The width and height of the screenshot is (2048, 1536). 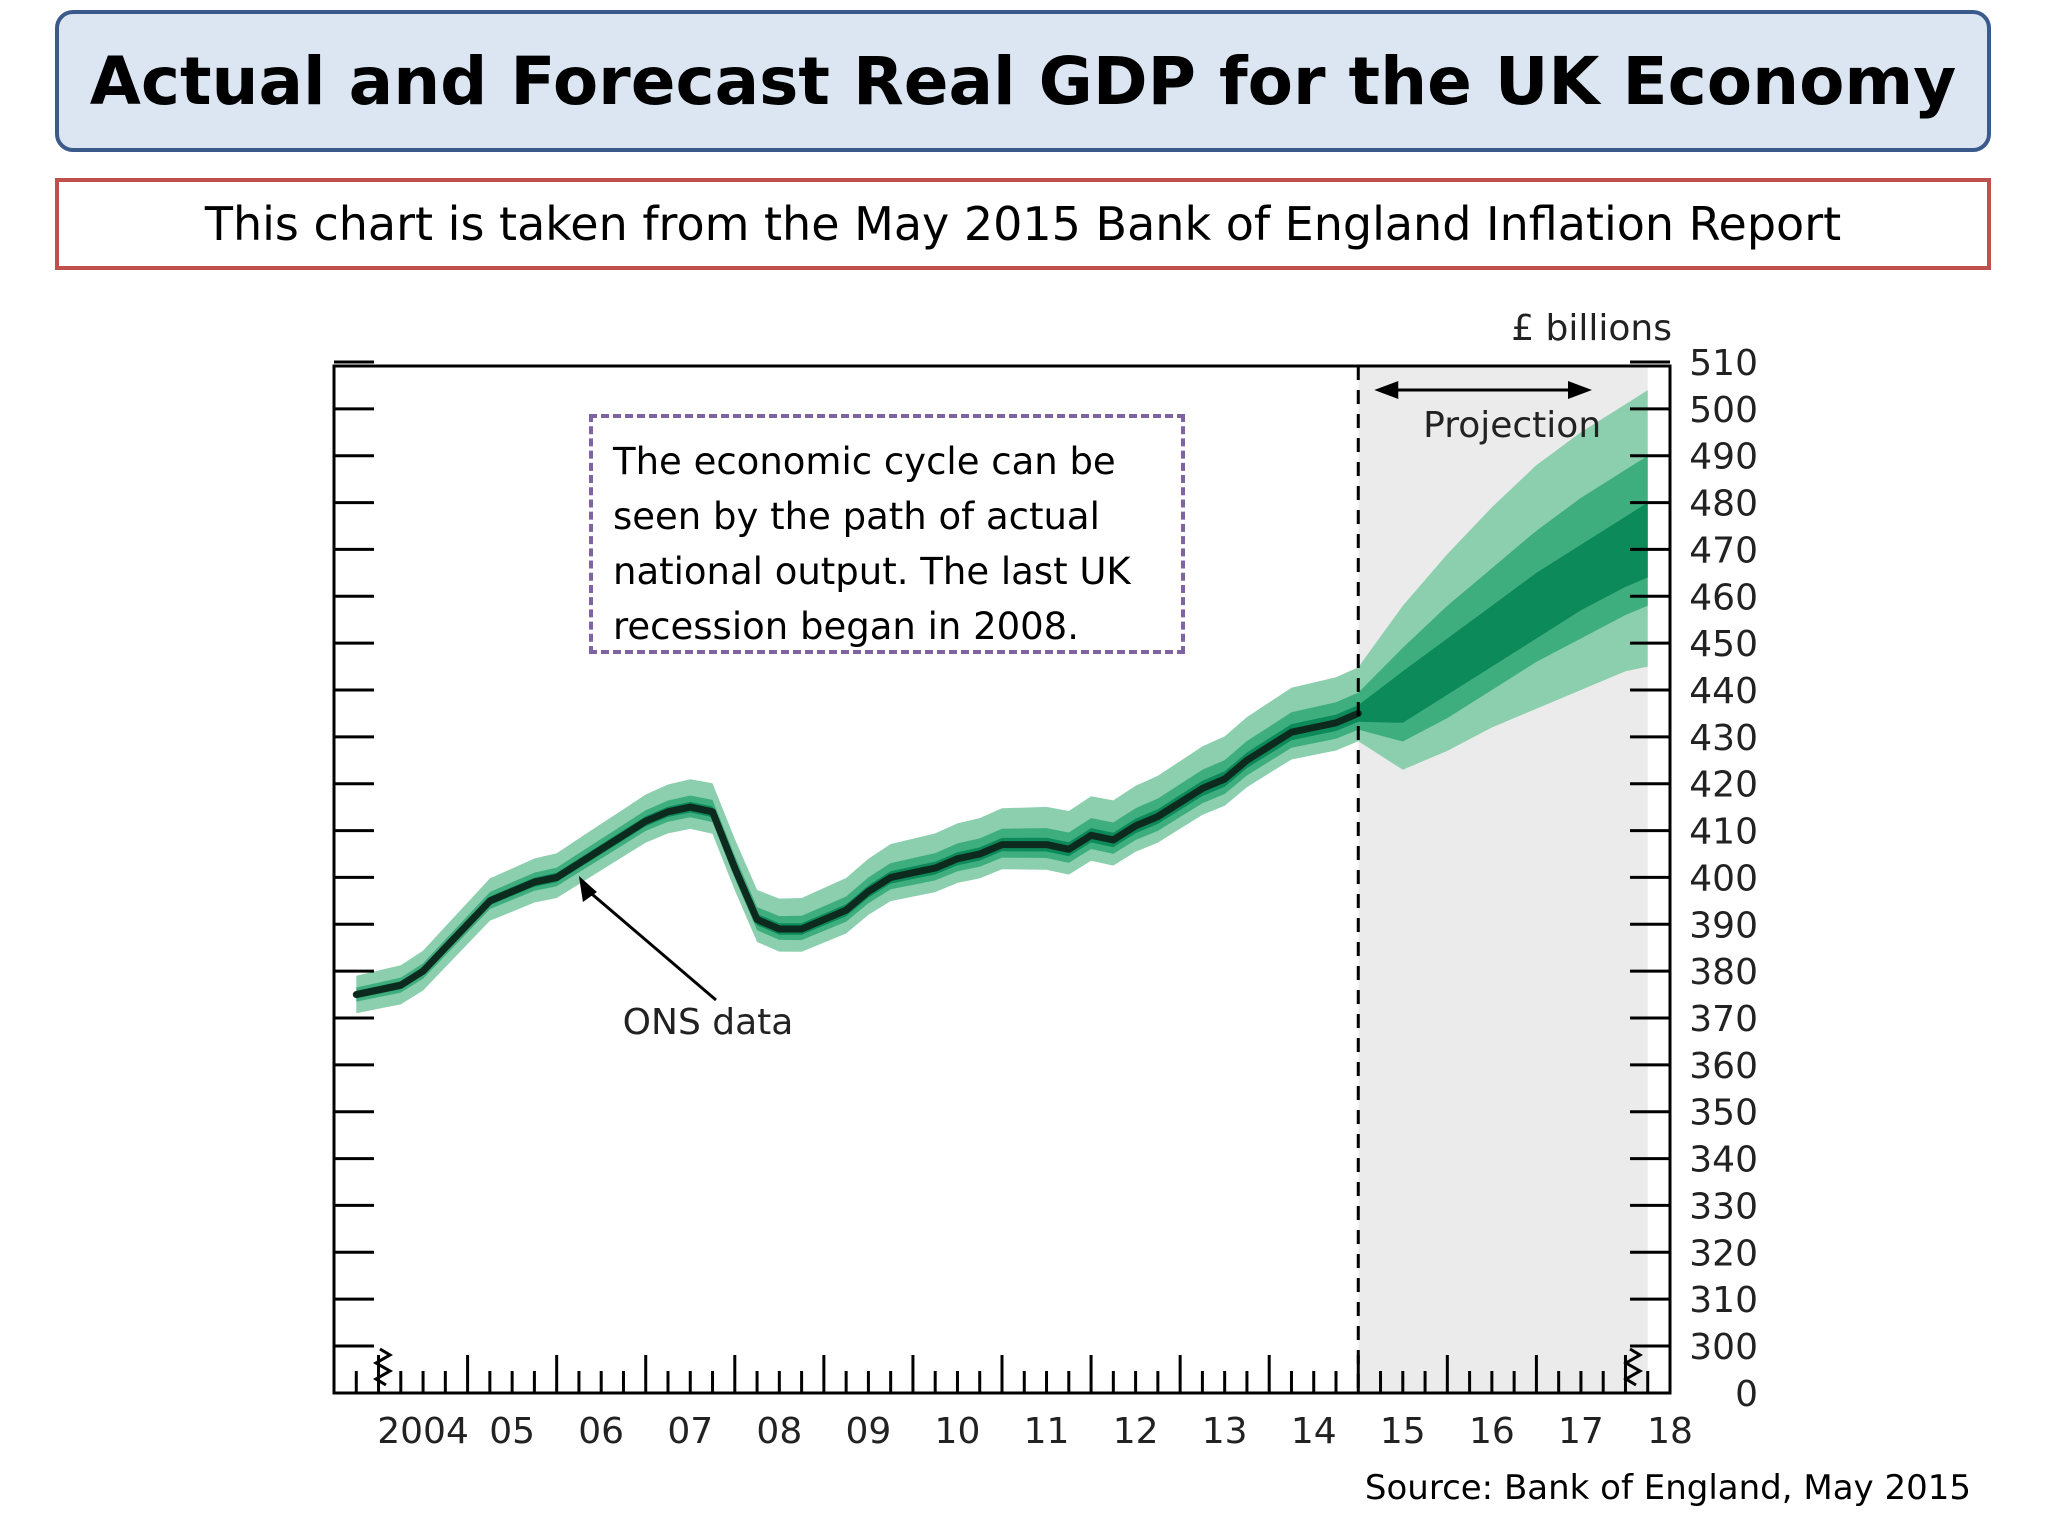 I want to click on x-tick-label: 13, so click(x=1225, y=1431).